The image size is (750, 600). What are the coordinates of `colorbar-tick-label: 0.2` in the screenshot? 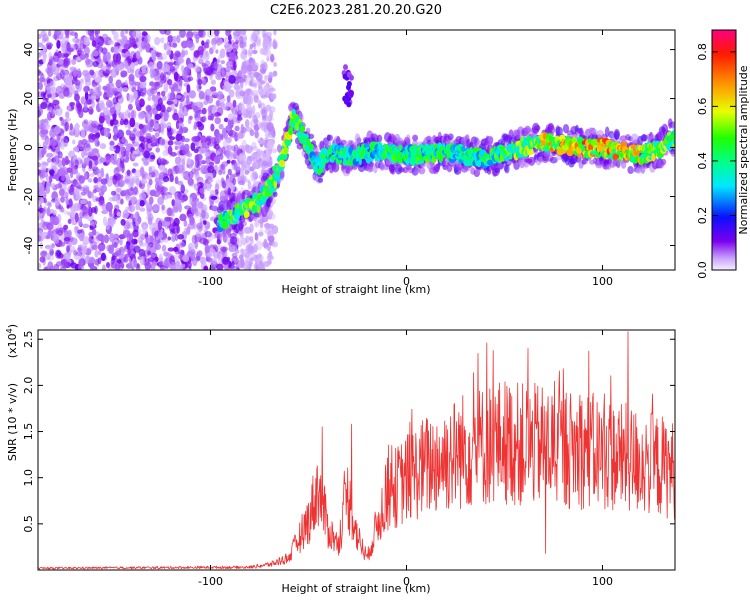 It's located at (702, 216).